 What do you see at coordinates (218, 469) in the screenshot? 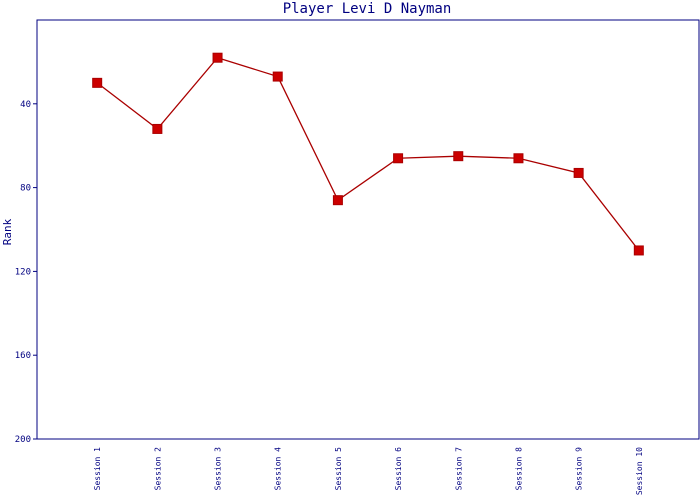
I see `x-tick-label: Session 3` at bounding box center [218, 469].